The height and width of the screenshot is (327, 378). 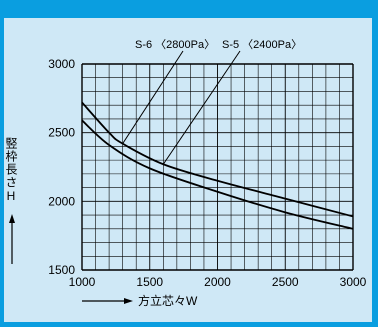 What do you see at coordinates (61, 201) in the screenshot?
I see `y-tick-label: 2000` at bounding box center [61, 201].